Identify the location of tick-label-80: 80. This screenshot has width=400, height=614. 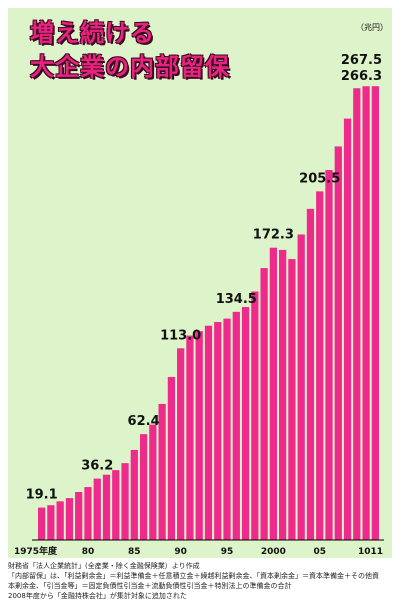
(88, 552).